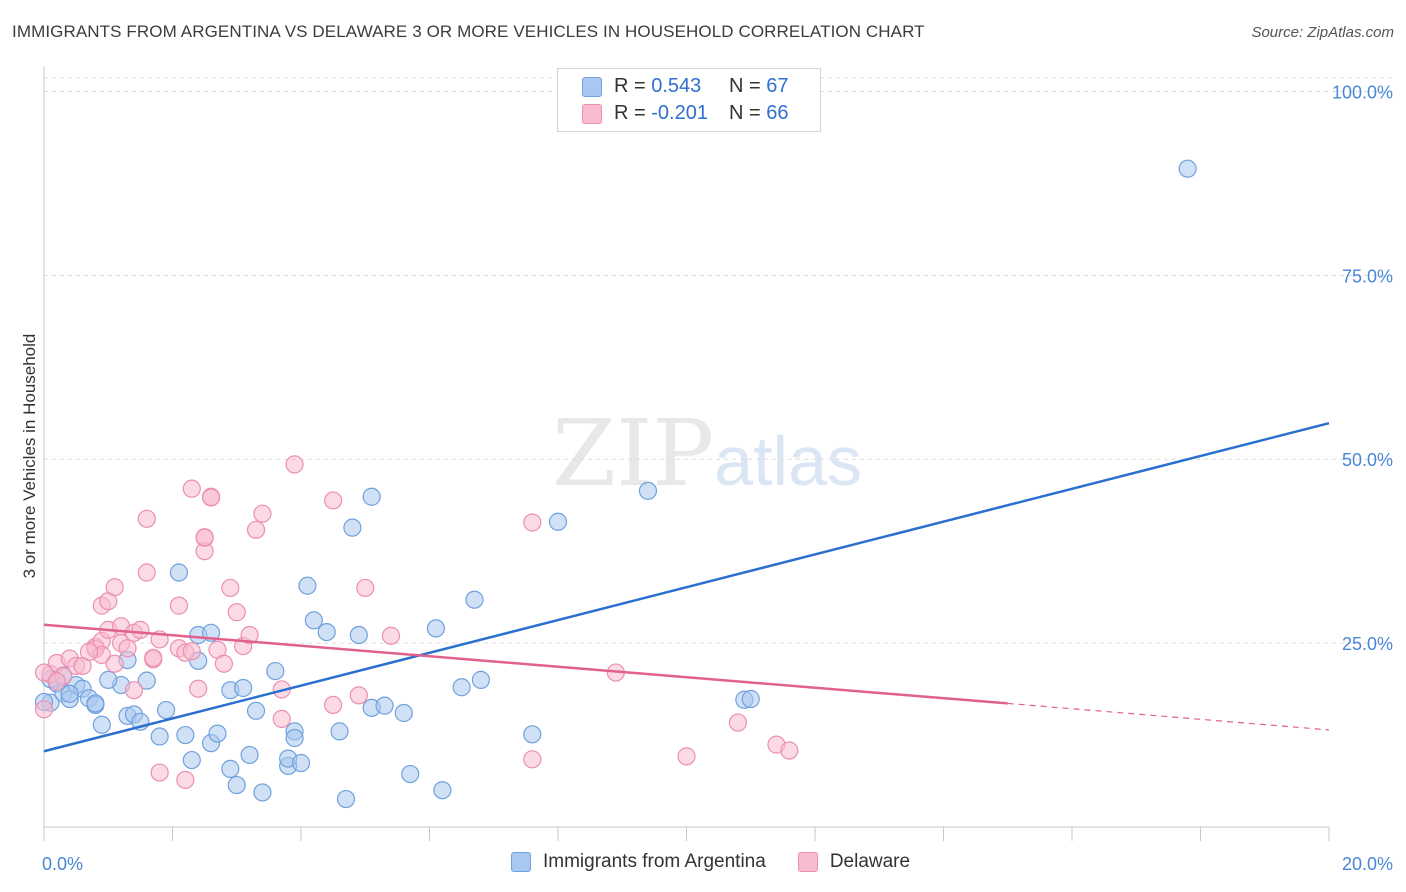  What do you see at coordinates (1367, 644) in the screenshot?
I see `y-tick-label: 25.0%` at bounding box center [1367, 644].